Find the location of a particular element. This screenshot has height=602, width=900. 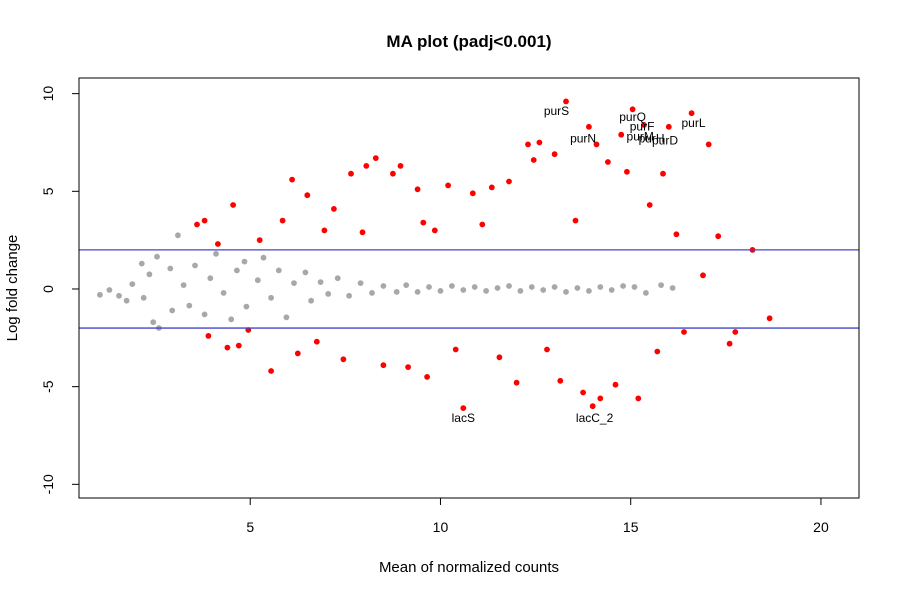

x-tick-label-5: 5 is located at coordinates (250, 527).